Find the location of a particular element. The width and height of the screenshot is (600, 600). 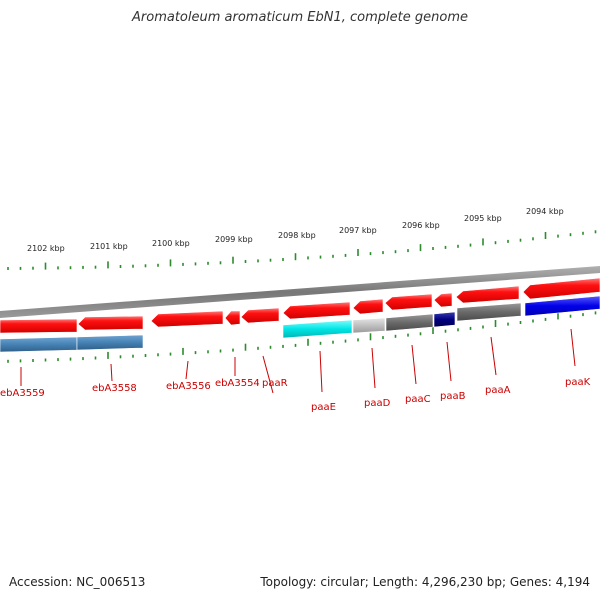

leader-paaA is located at coordinates (493, 356).